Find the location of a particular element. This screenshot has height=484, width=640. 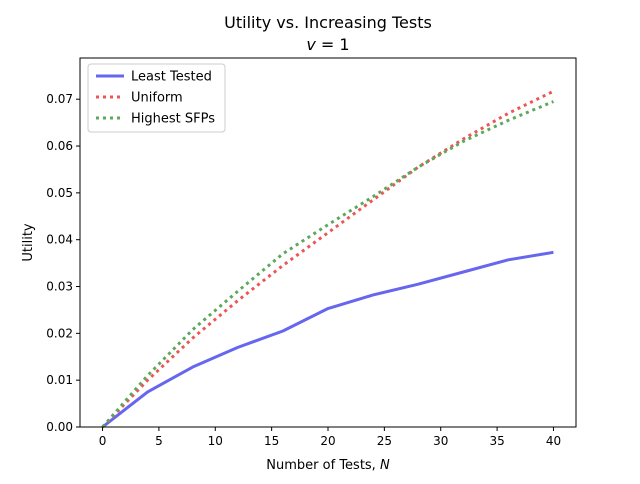

x-tick-label: 40 is located at coordinates (553, 441).